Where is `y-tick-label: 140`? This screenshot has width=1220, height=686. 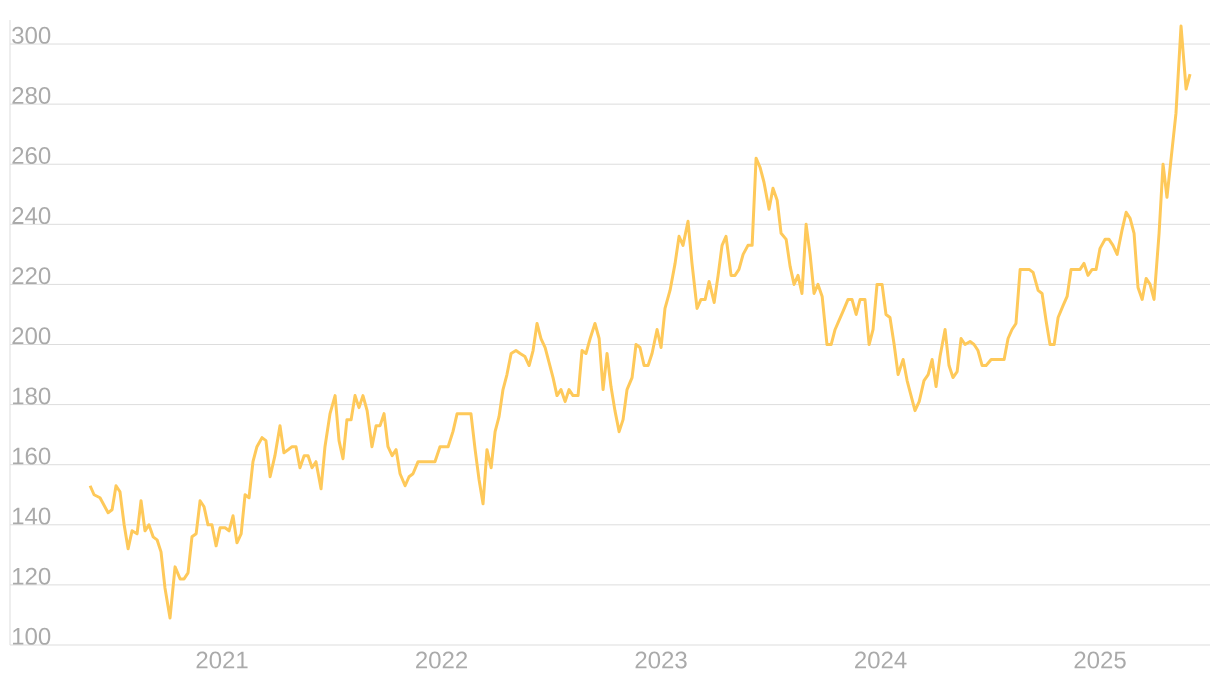 y-tick-label: 140 is located at coordinates (32, 516).